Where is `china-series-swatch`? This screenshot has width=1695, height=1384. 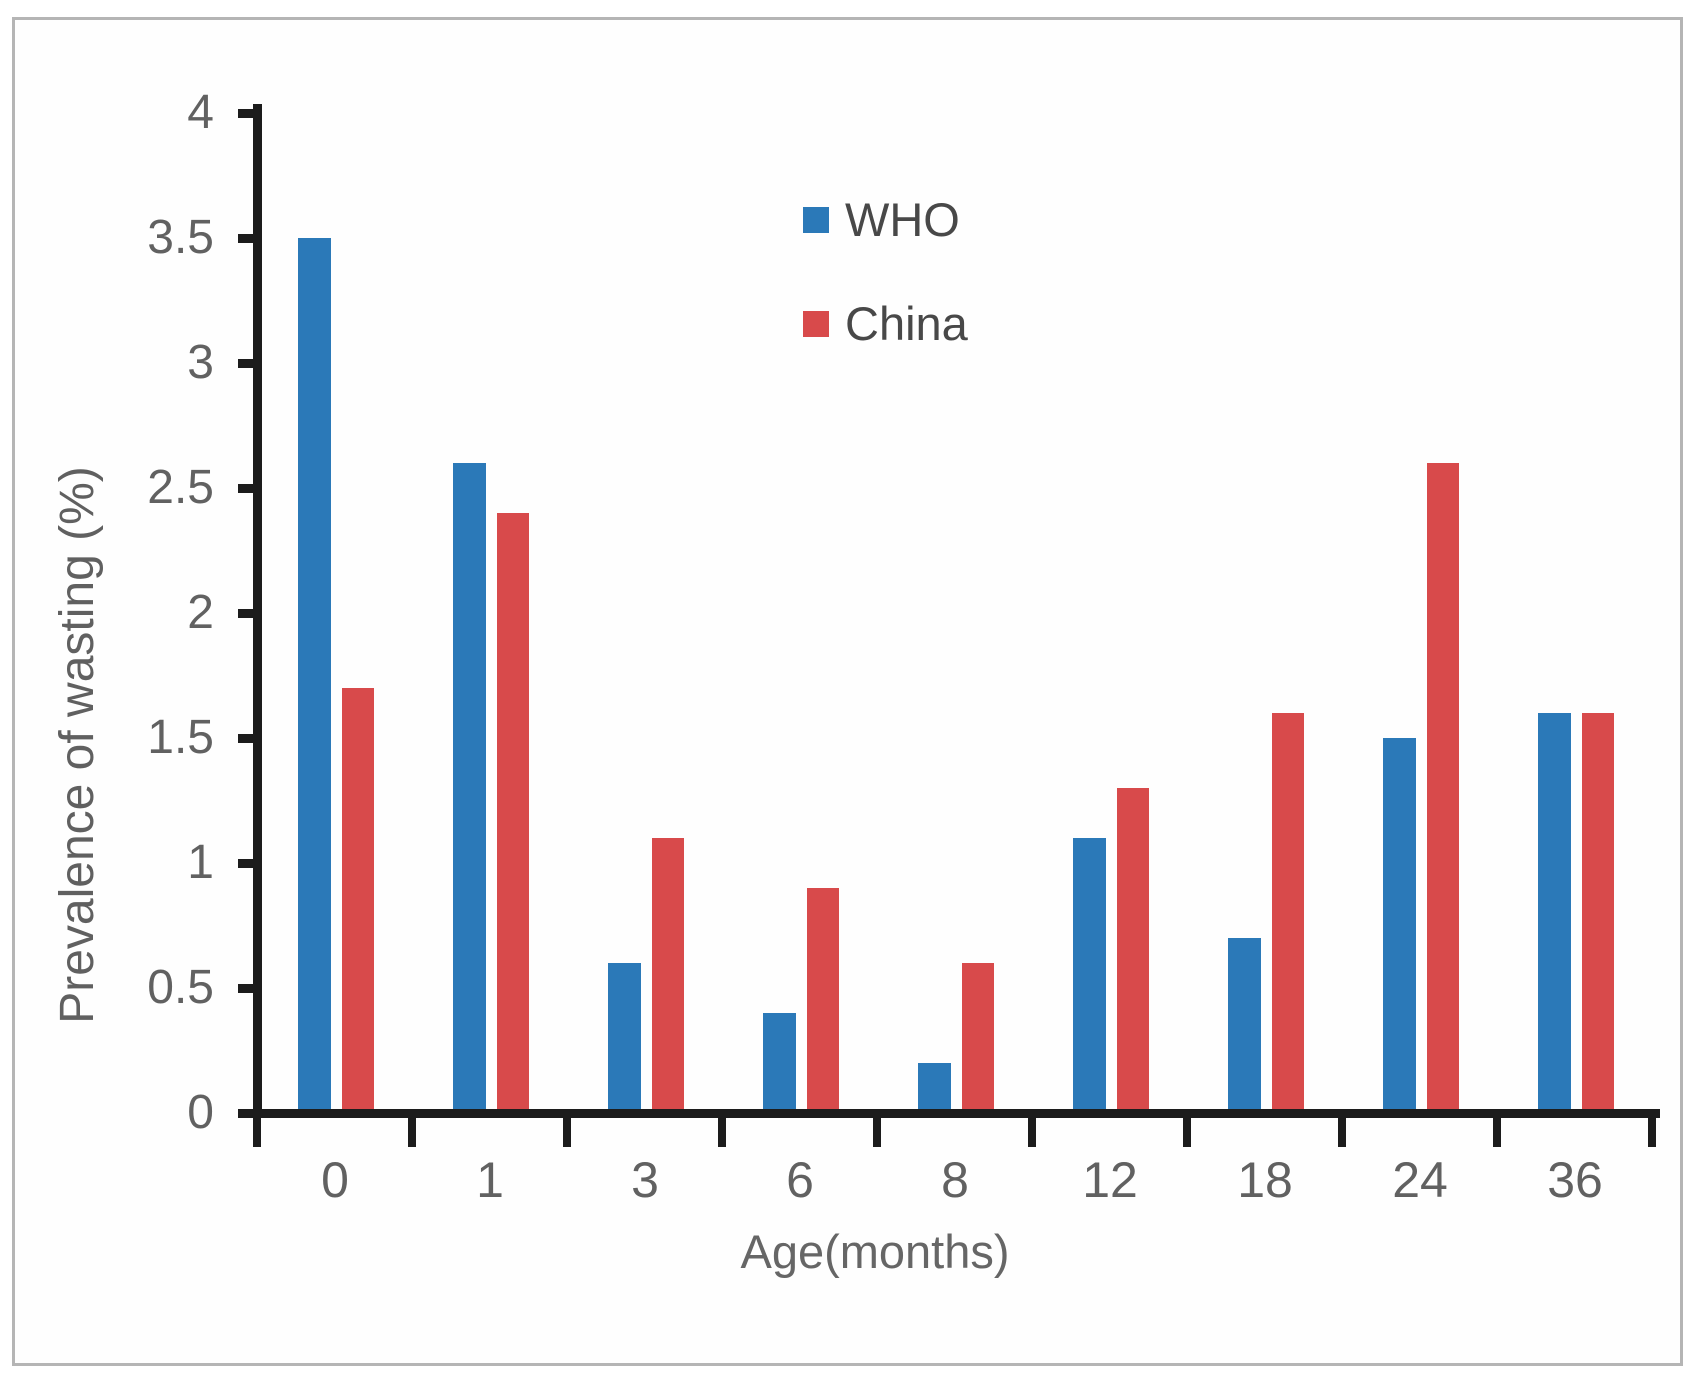
china-series-swatch is located at coordinates (816, 324).